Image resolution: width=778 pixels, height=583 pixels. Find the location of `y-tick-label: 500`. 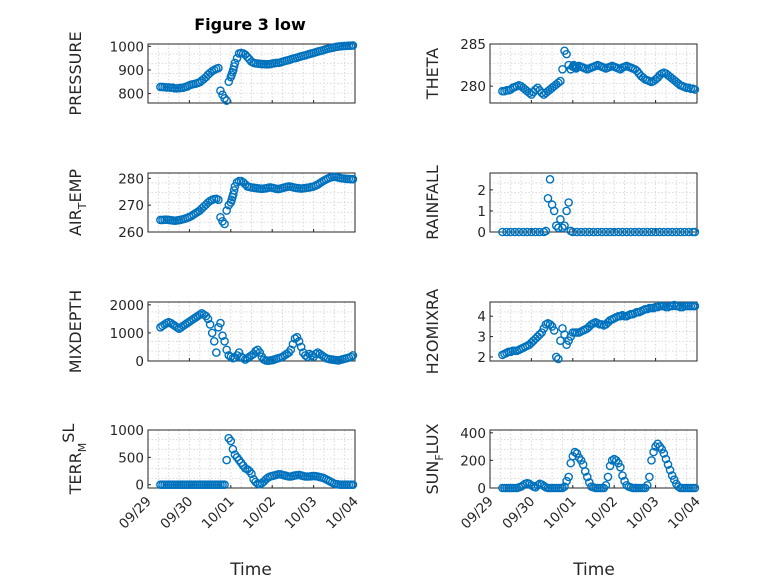

y-tick-label: 500 is located at coordinates (131, 458).